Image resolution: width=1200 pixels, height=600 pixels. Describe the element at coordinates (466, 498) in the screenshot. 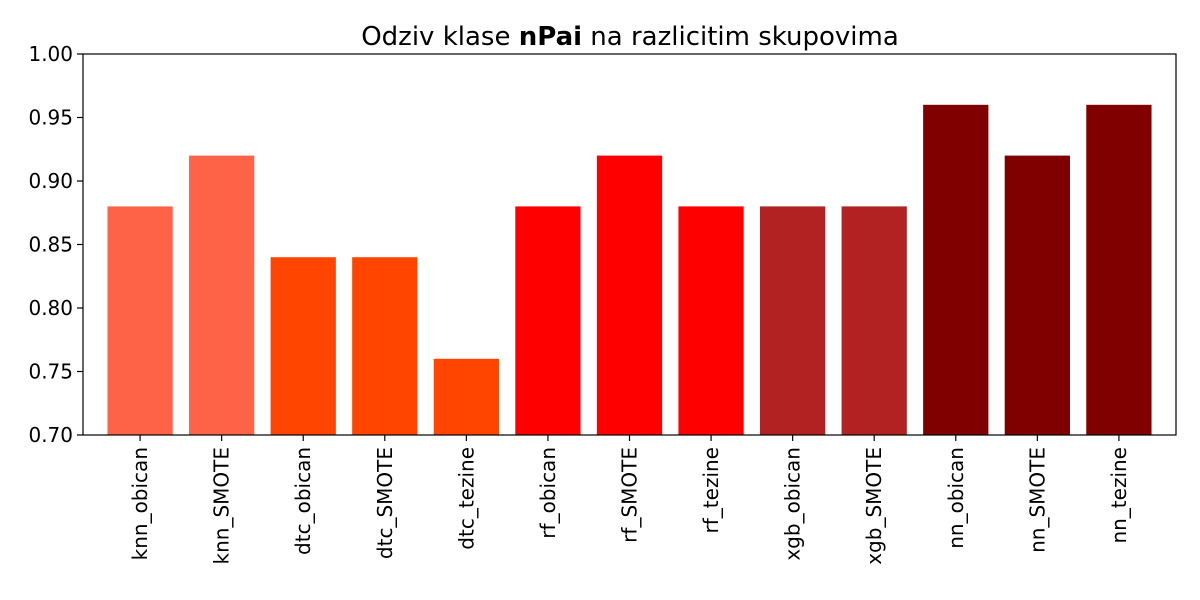

I see `x-tick-label: dtc_tezine` at that location.